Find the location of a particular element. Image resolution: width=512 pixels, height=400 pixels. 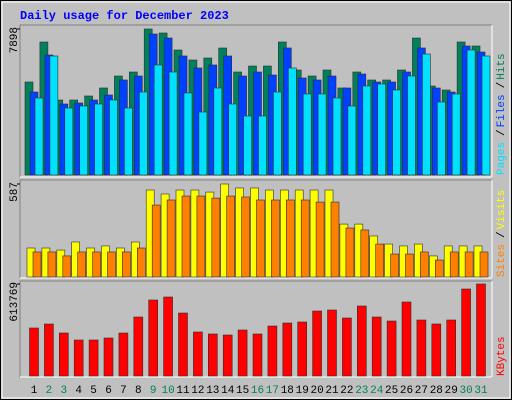

legend-entry: Pages is located at coordinates (502, 158).